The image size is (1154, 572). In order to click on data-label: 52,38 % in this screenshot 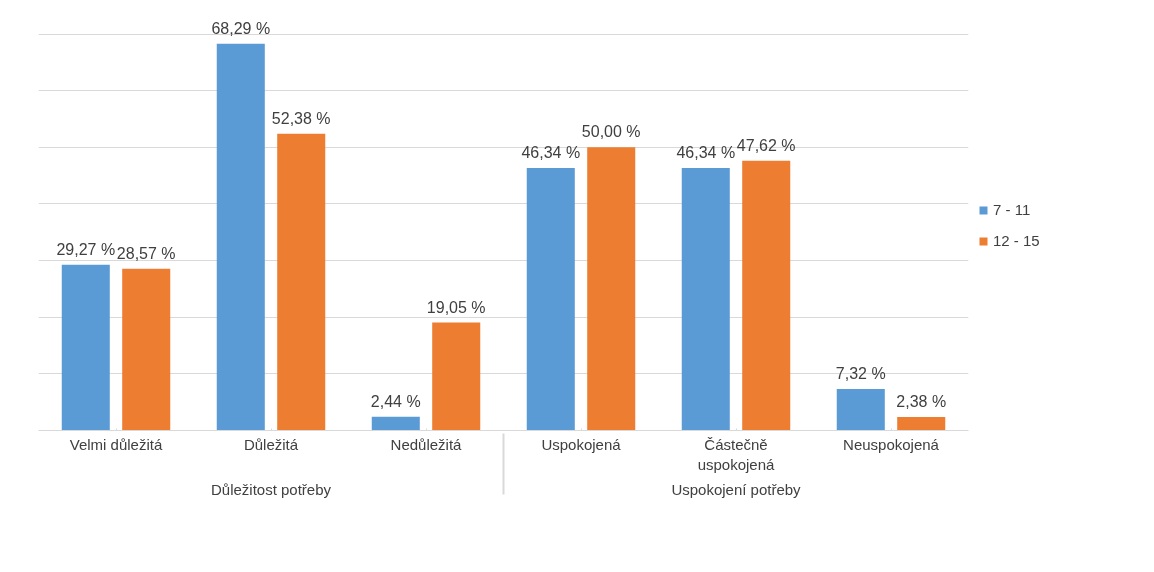, I will do `click(301, 118)`.